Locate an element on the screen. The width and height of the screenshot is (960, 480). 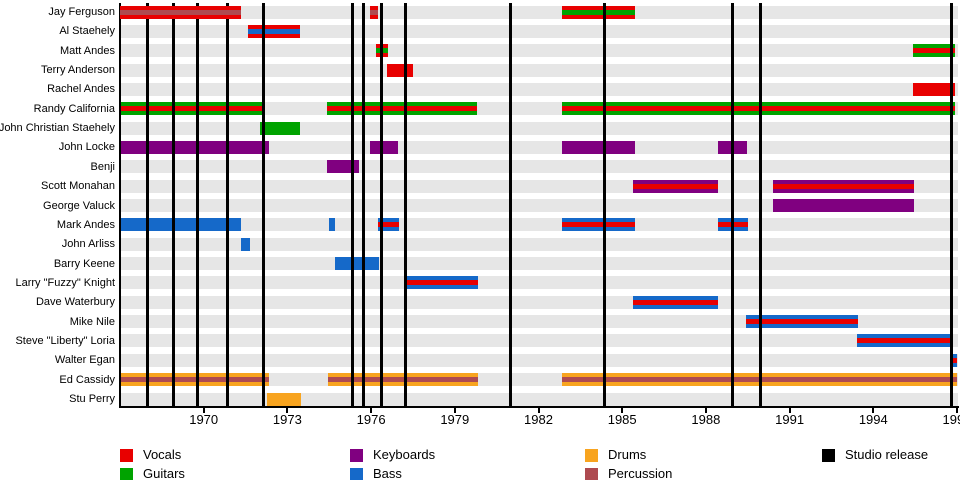
axis-year-label: 1976 is located at coordinates (371, 419).